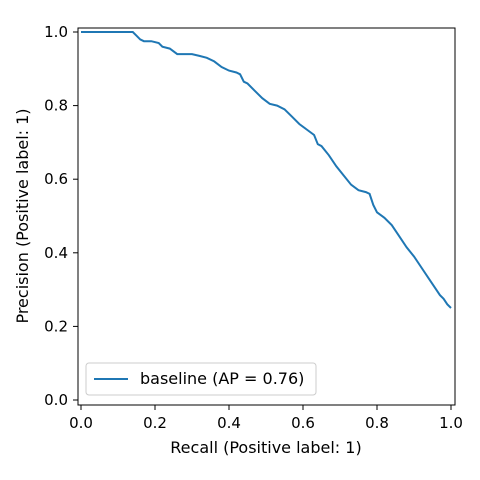 The height and width of the screenshot is (480, 480). What do you see at coordinates (56, 106) in the screenshot?
I see `y-tick-label: 0.8` at bounding box center [56, 106].